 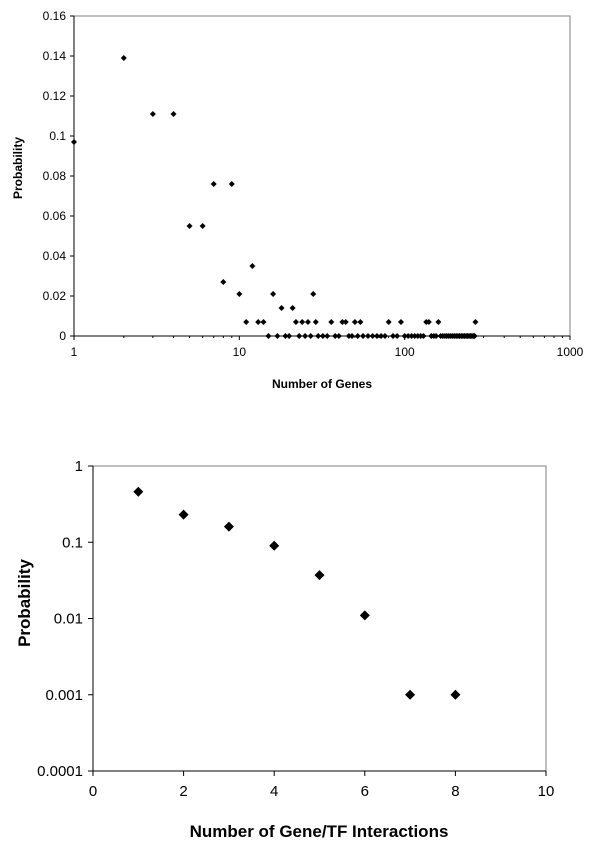 I want to click on c2-x-tick-label: 4, so click(x=274, y=791).